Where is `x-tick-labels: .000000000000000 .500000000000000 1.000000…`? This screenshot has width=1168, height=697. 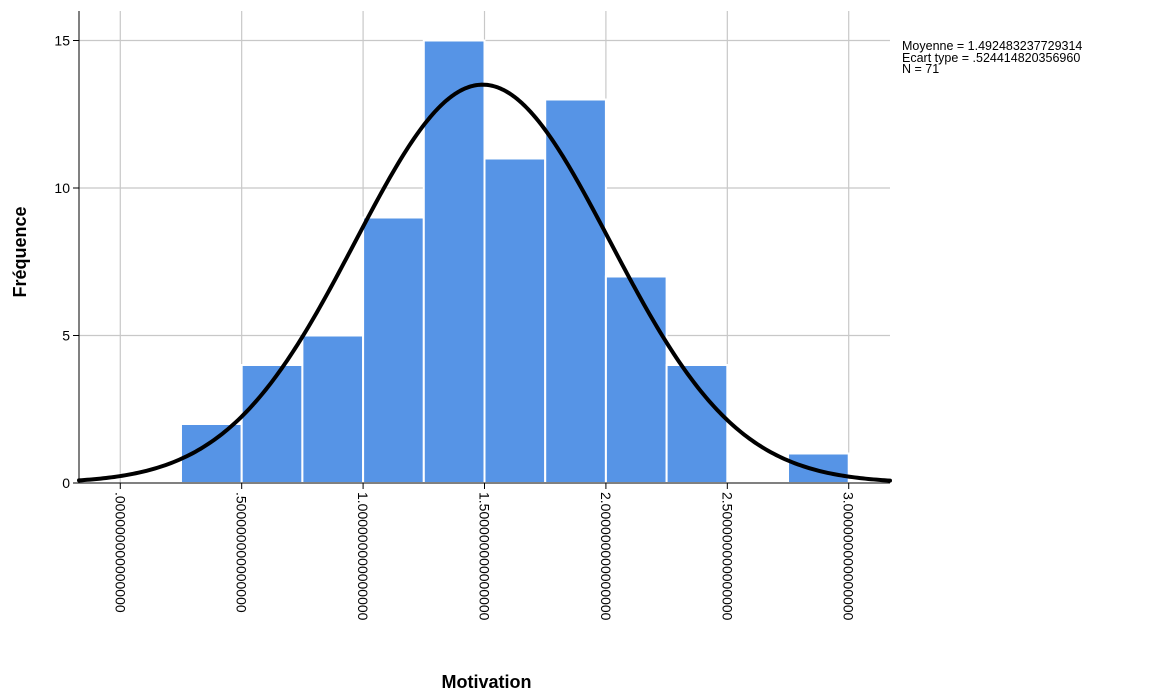 x-tick-labels: .000000000000000 .500000000000000 1.000000… is located at coordinates (484, 556).